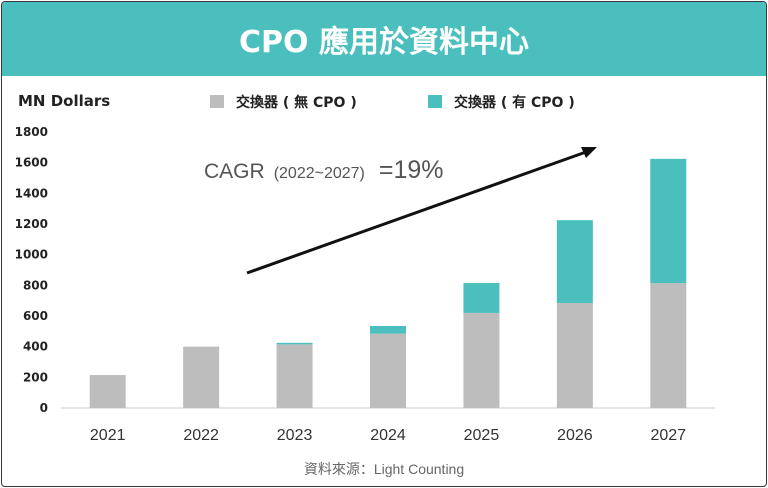 The width and height of the screenshot is (768, 488). Describe the element at coordinates (201, 435) in the screenshot. I see `x-tick-label: 2022` at that location.